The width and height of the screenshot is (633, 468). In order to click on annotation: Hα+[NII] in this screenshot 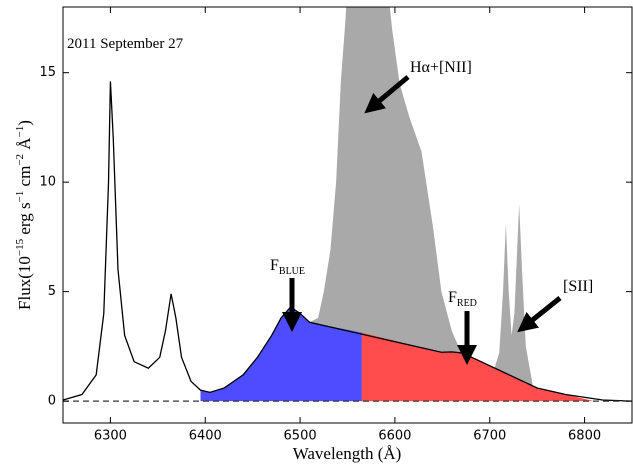, I will do `click(441, 67)`.